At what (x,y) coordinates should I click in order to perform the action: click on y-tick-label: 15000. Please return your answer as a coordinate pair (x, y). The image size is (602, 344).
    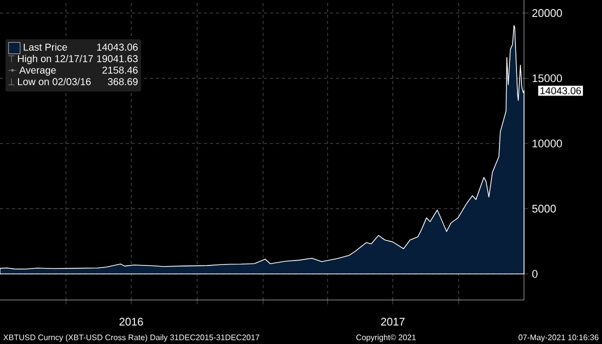
    Looking at the image, I should click on (547, 78).